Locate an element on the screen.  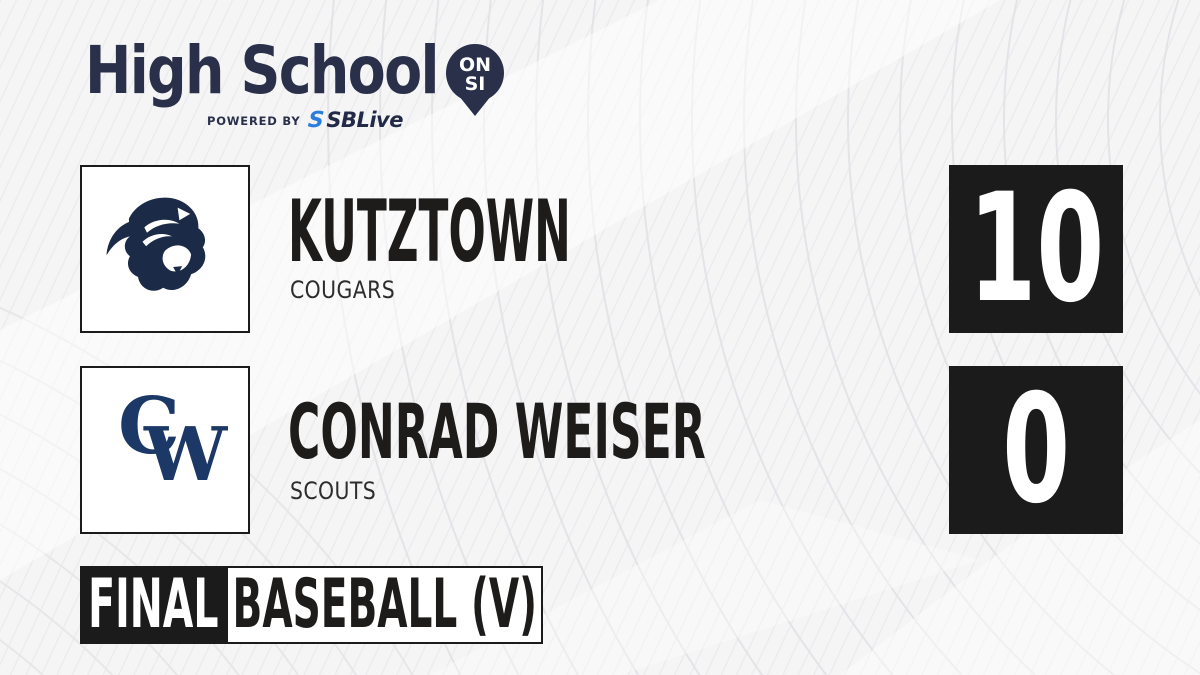
footer: FINAL BASEBALL (V) is located at coordinates (311, 605).